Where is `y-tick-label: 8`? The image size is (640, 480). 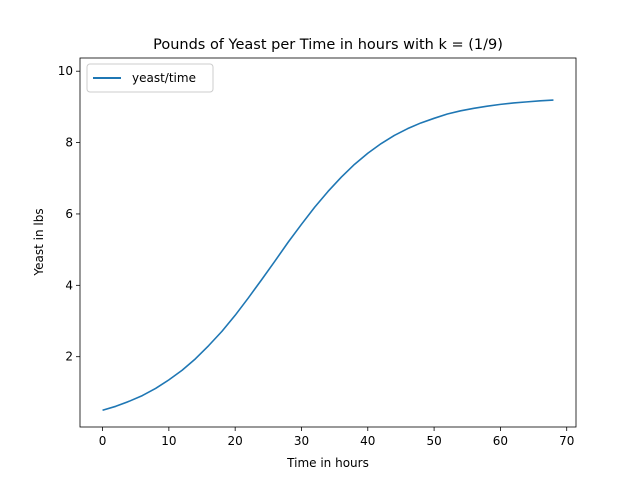
y-tick-label: 8 is located at coordinates (69, 143).